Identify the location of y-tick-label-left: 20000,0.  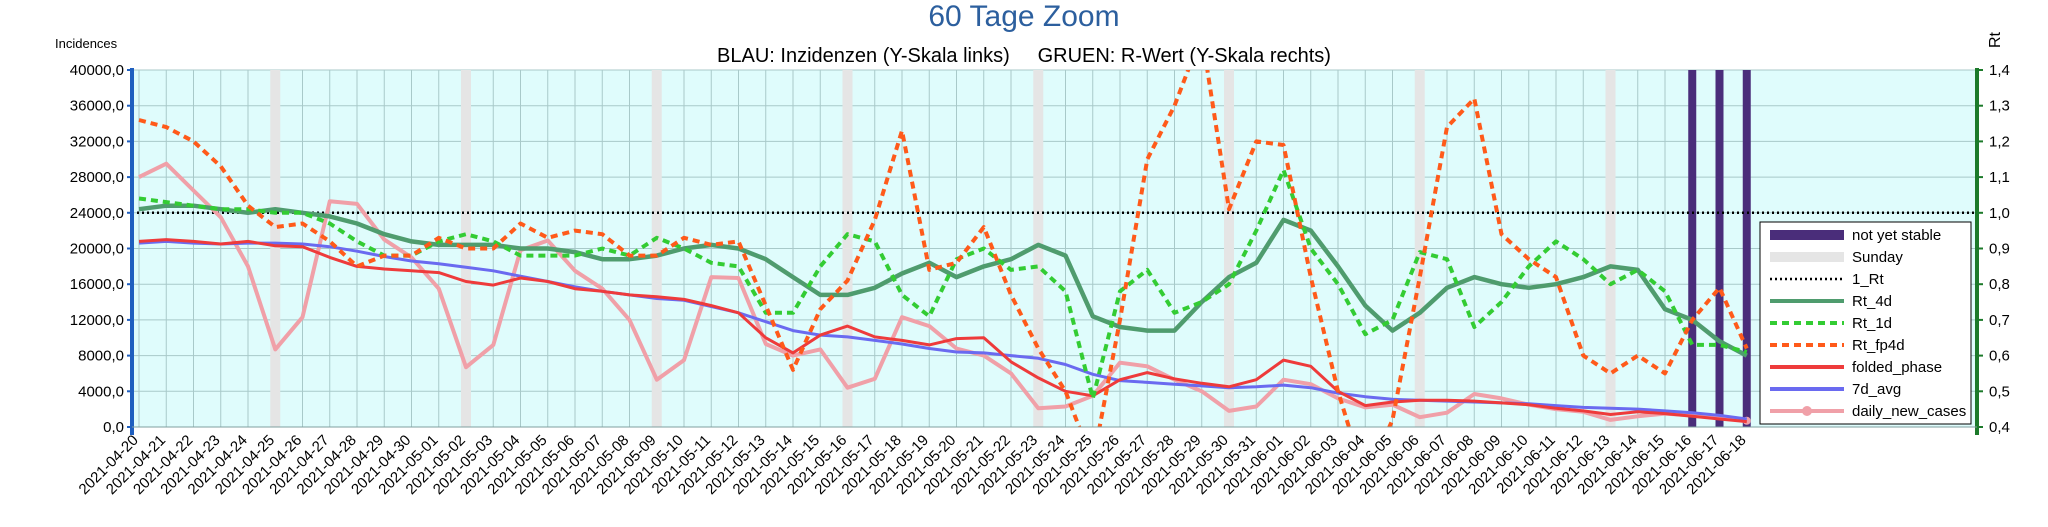
(97, 249).